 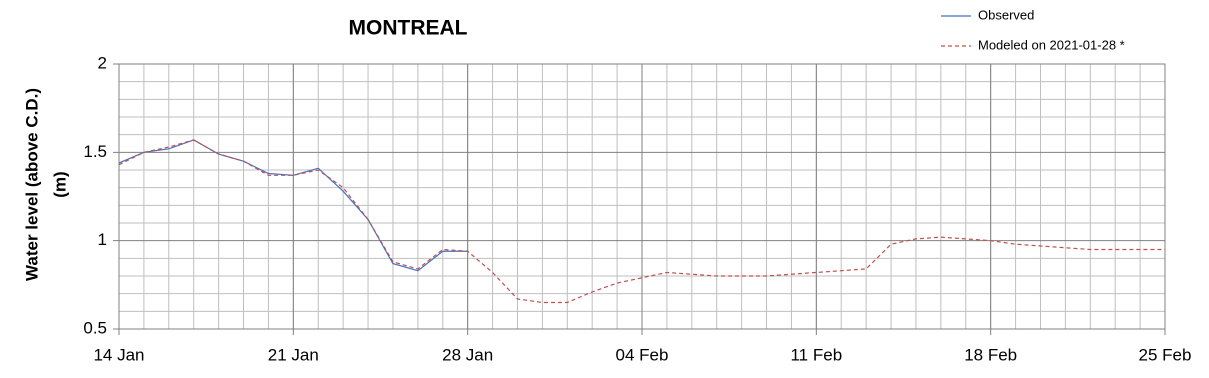 What do you see at coordinates (1165, 354) in the screenshot?
I see `x-tick-label: 25 Feb` at bounding box center [1165, 354].